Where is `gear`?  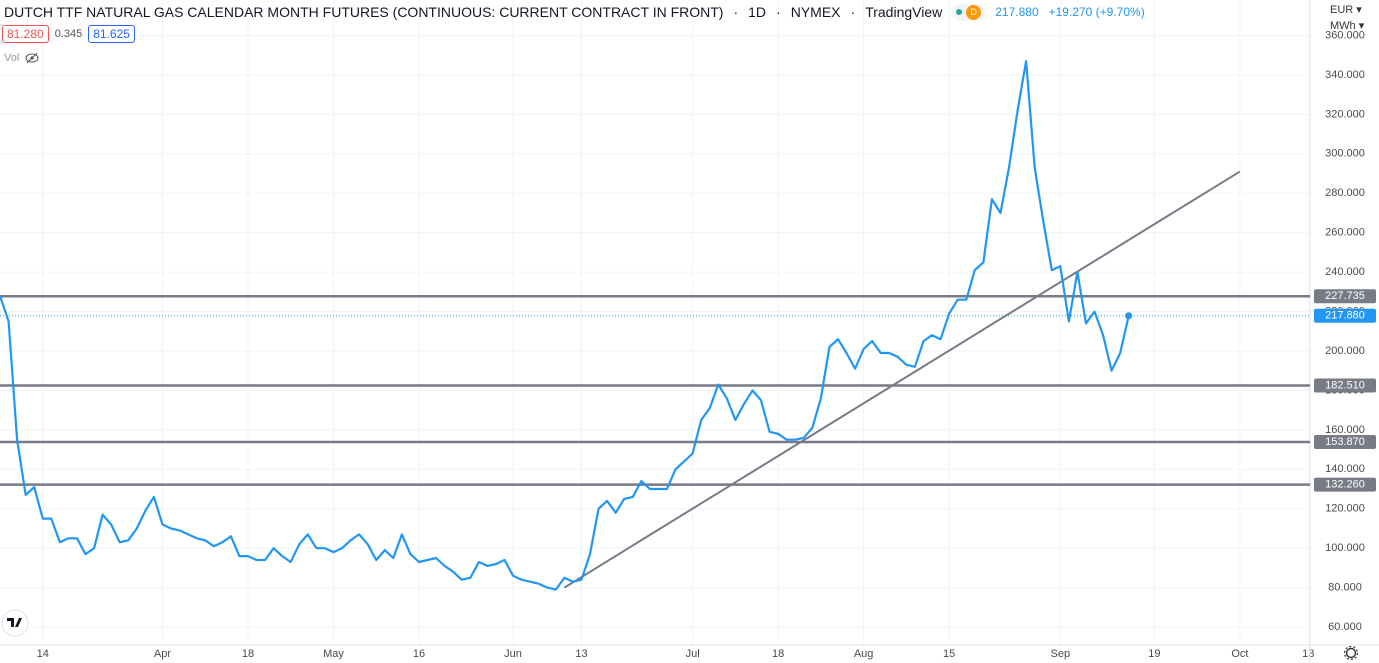
gear is located at coordinates (1351, 653).